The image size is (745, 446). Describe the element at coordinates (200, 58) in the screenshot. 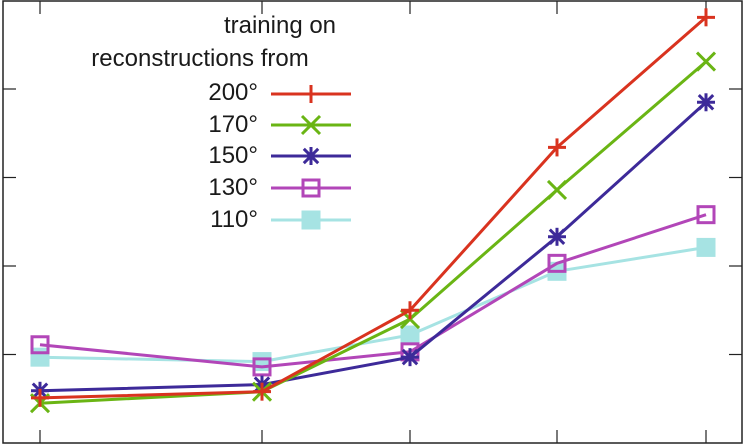

I see `legend-title-line-2: reconstructions from` at that location.